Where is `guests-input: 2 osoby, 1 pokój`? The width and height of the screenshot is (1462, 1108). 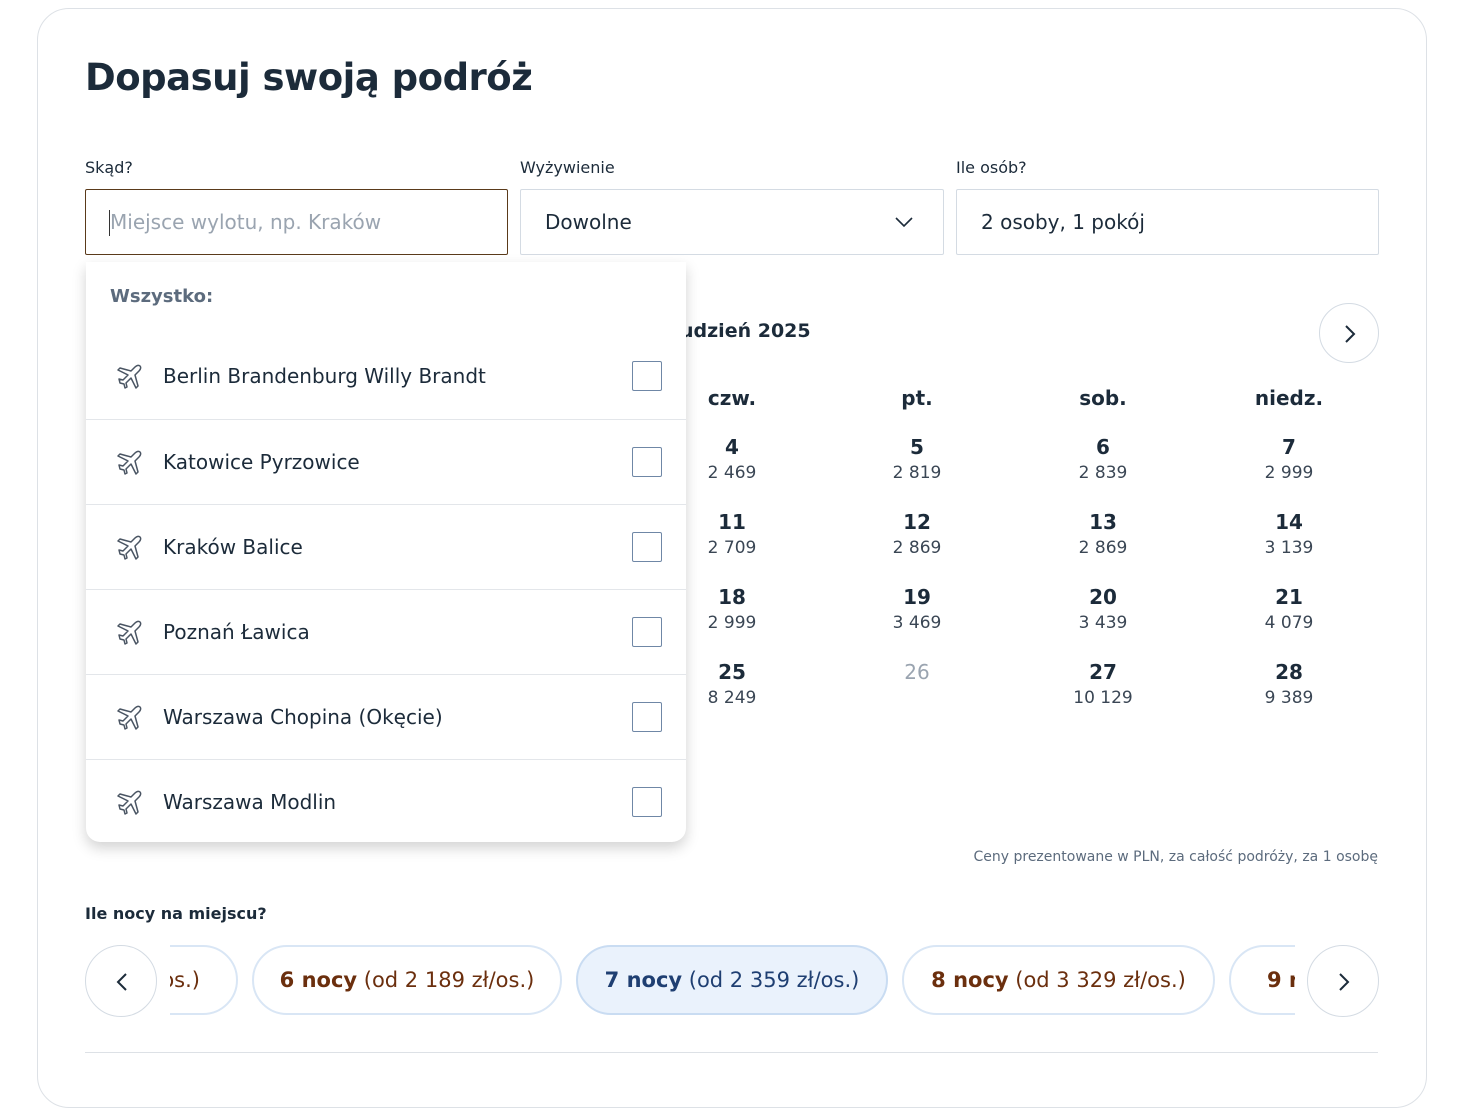
guests-input: 2 osoby, 1 pokój is located at coordinates (1167, 222).